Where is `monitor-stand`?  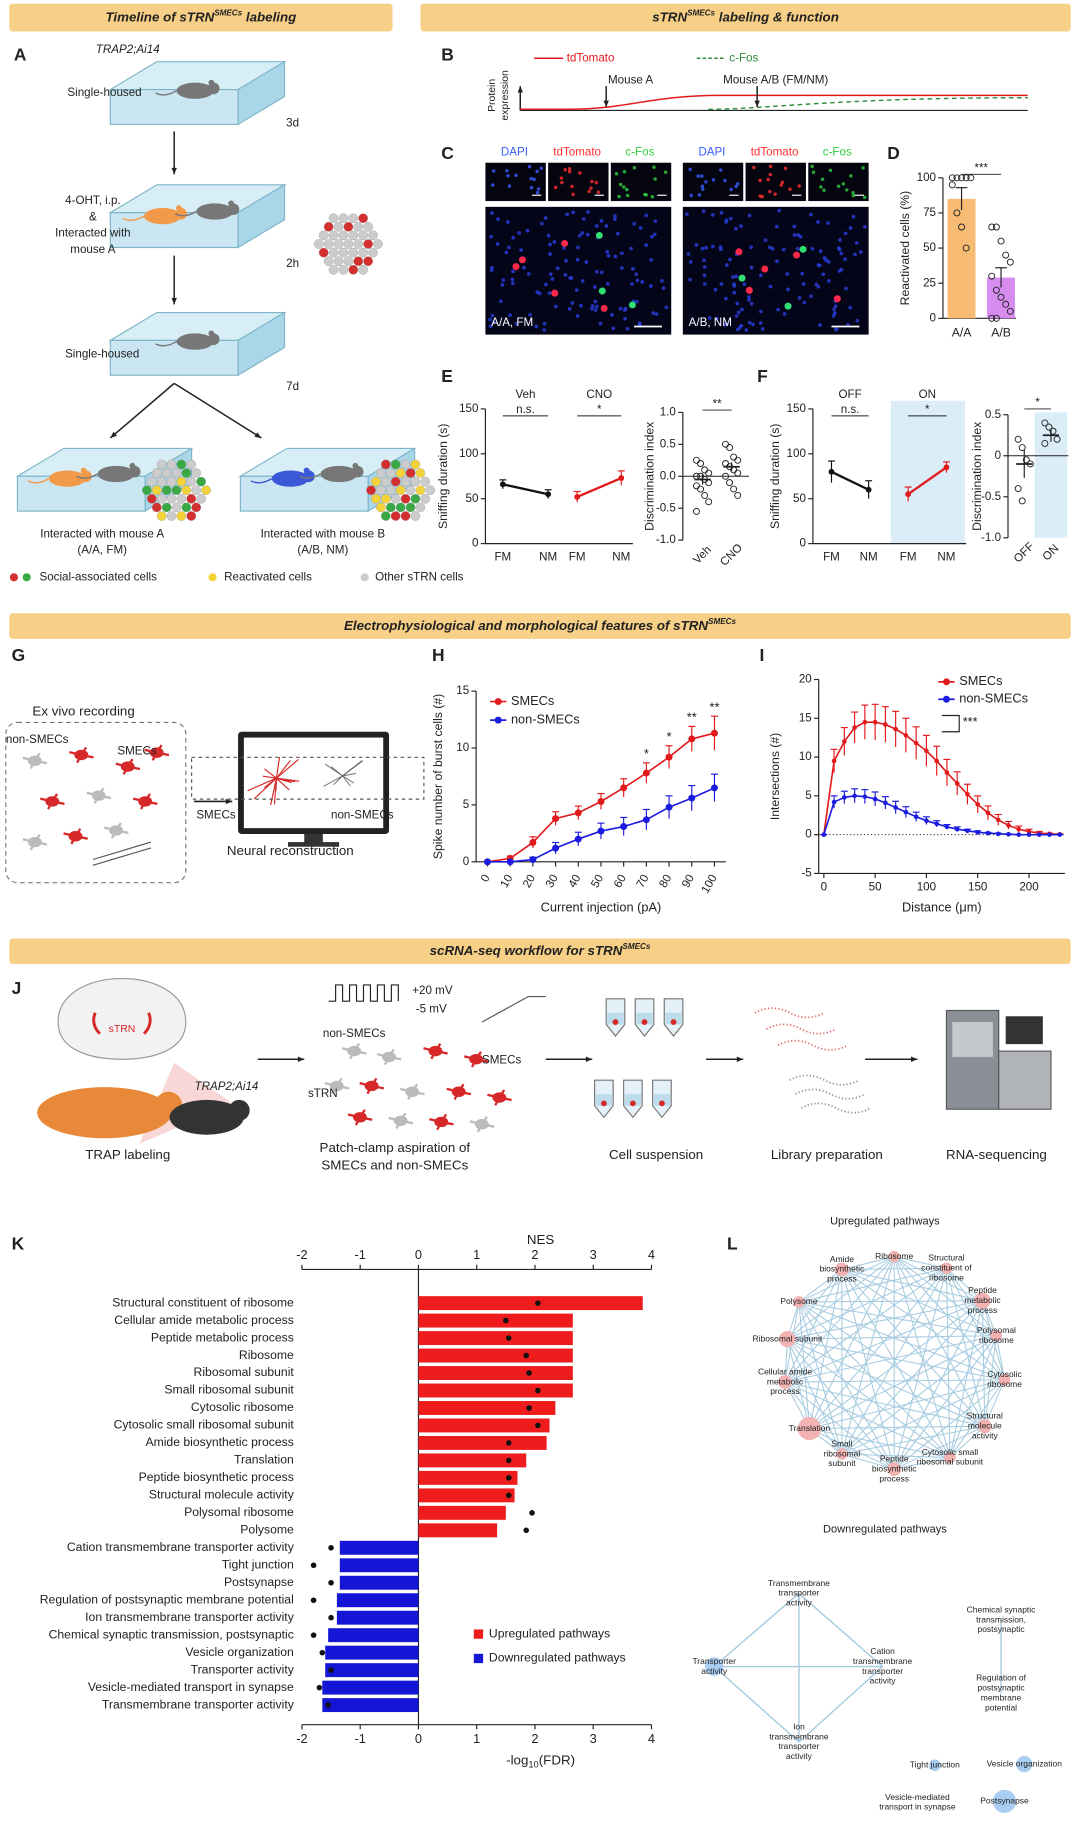
monitor-stand is located at coordinates (313, 838).